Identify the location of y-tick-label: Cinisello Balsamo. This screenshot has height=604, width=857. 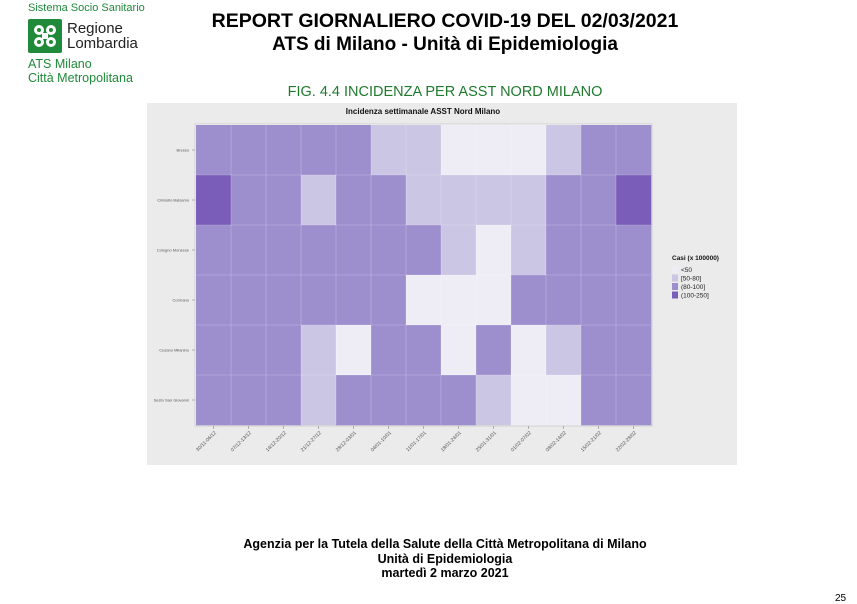
(173, 200).